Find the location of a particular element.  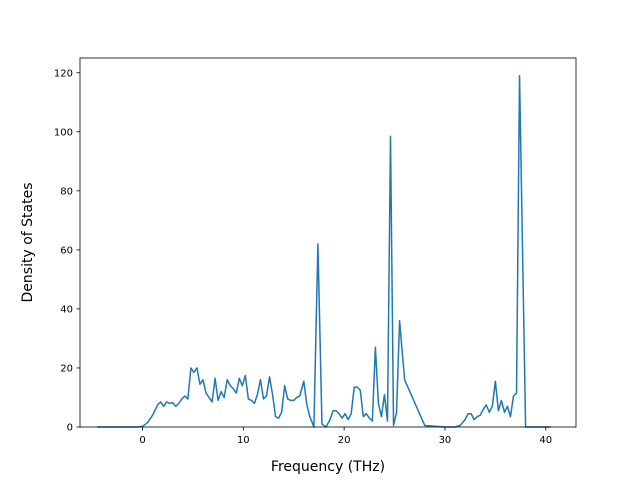

x-tick-label: 10 is located at coordinates (243, 440).